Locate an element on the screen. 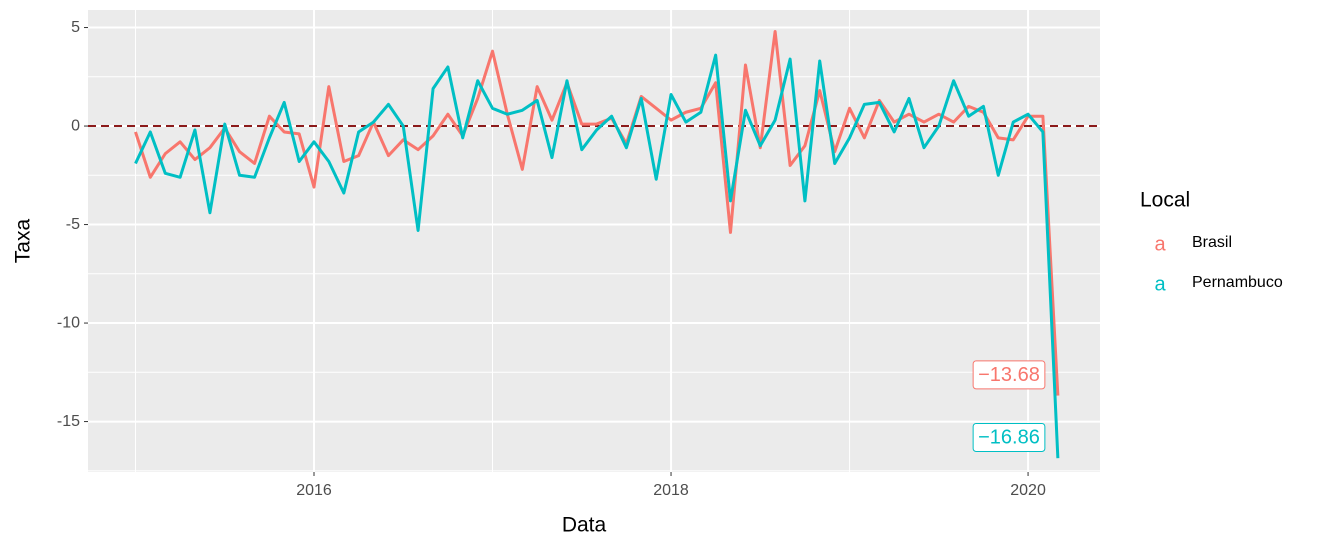 This screenshot has width=1328, height=540. legend-label: Brasil is located at coordinates (1212, 242).